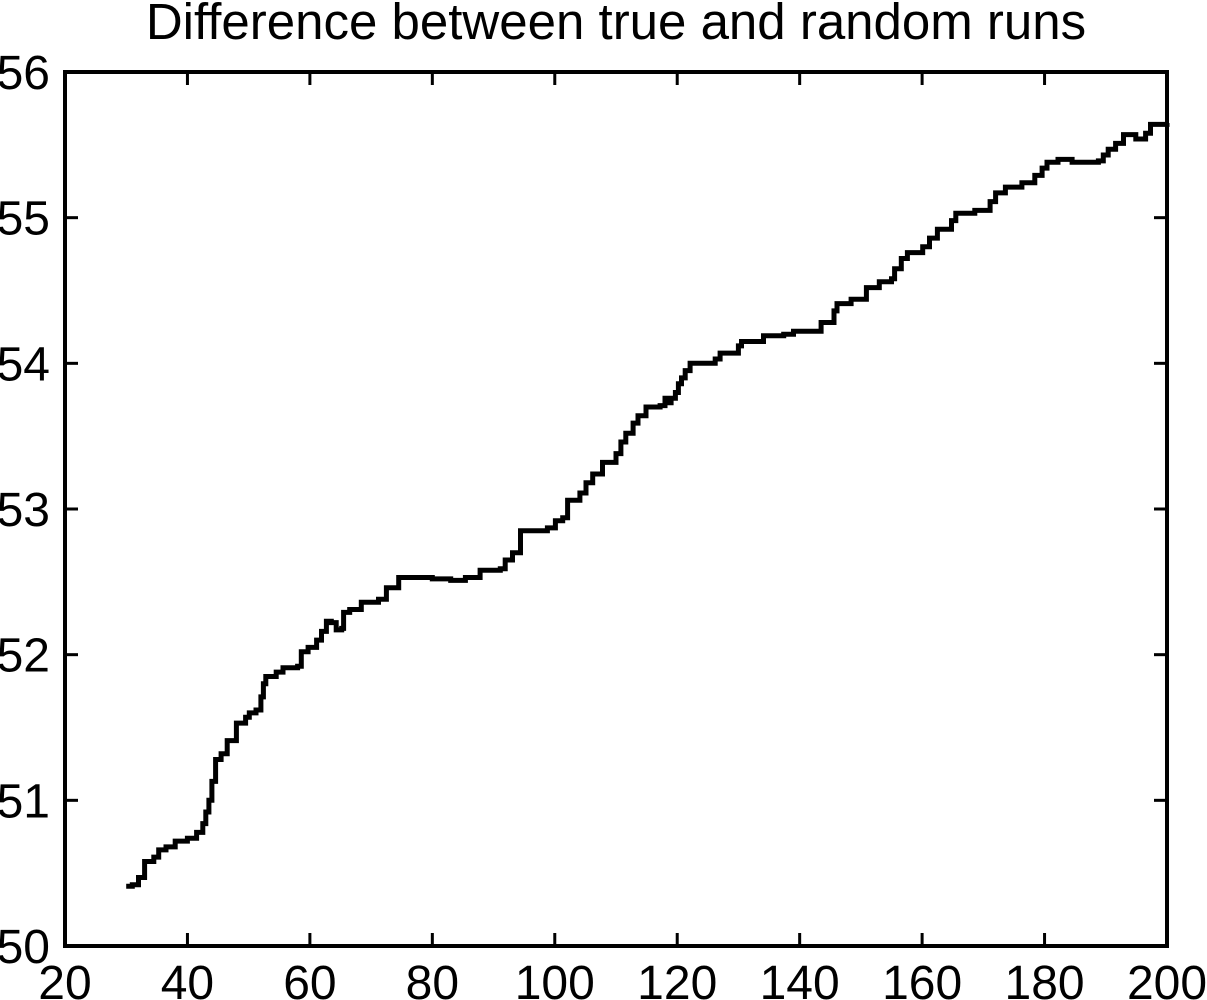 Image resolution: width=1207 pixels, height=1000 pixels. Describe the element at coordinates (677, 978) in the screenshot. I see `x-tick-label: 120` at that location.